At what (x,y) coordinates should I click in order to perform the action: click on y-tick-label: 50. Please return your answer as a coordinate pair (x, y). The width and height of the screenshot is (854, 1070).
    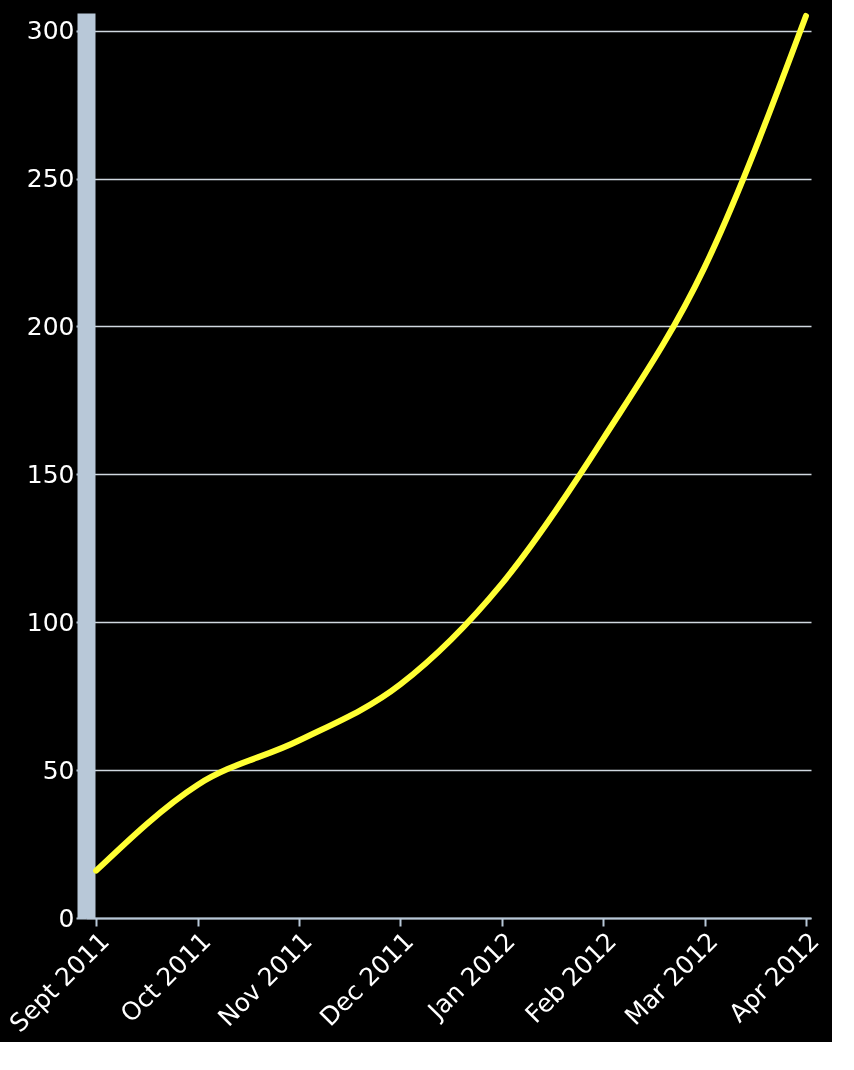
    Looking at the image, I should click on (58, 770).